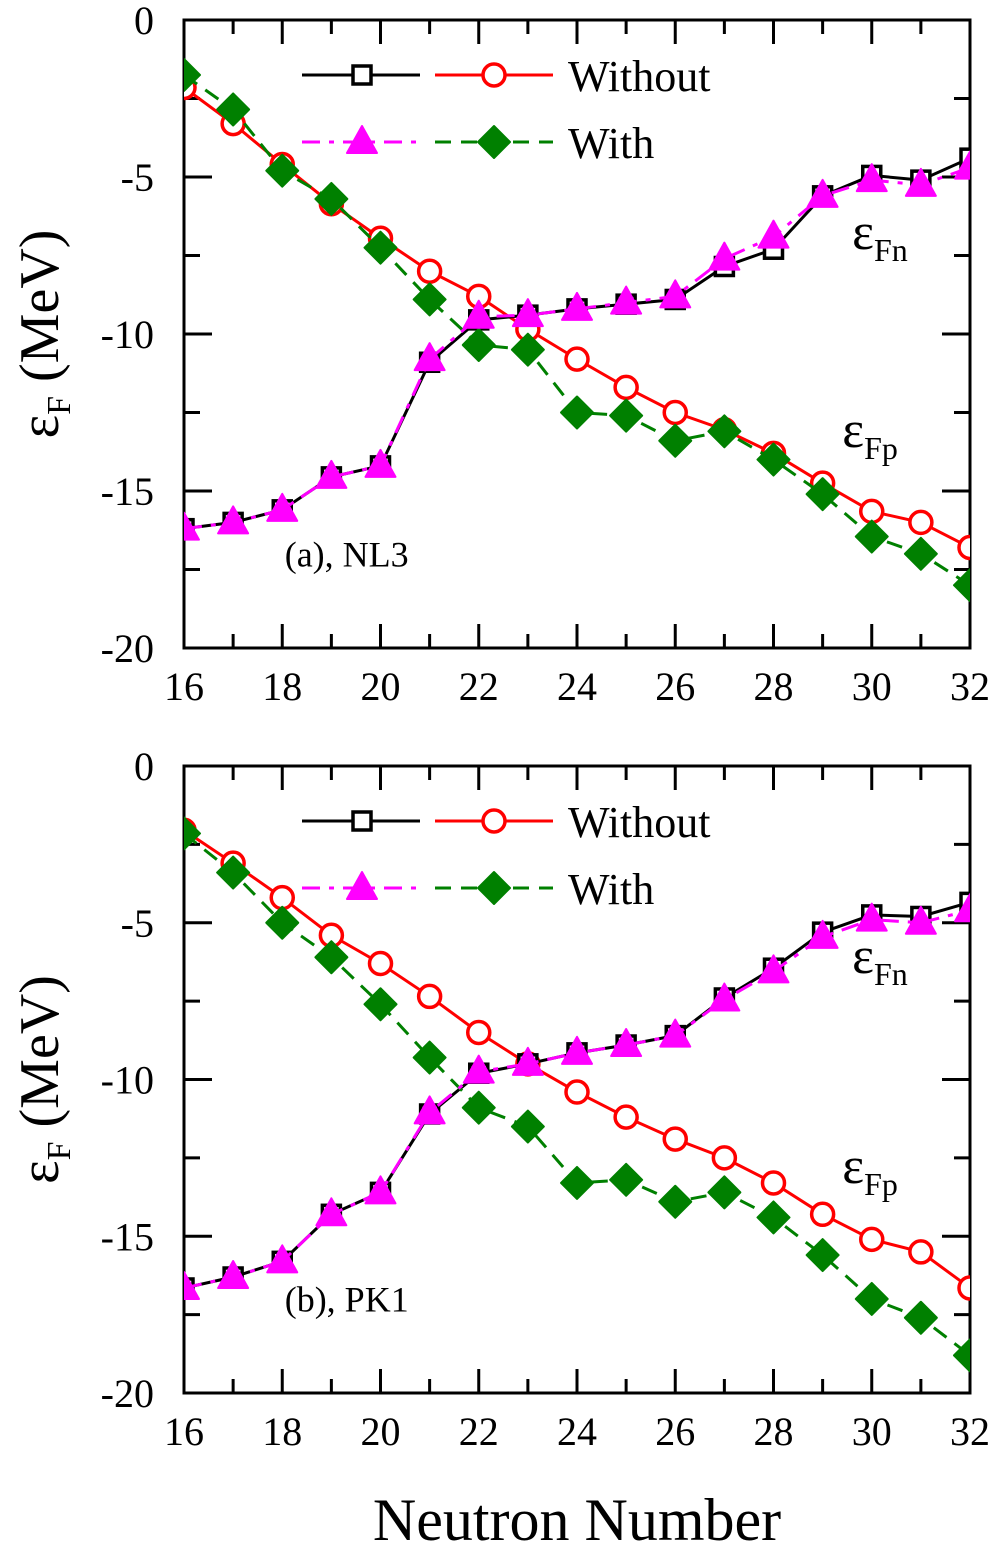  Describe the element at coordinates (494, 142) in the screenshot. I see `legend-marker-diamond` at that location.